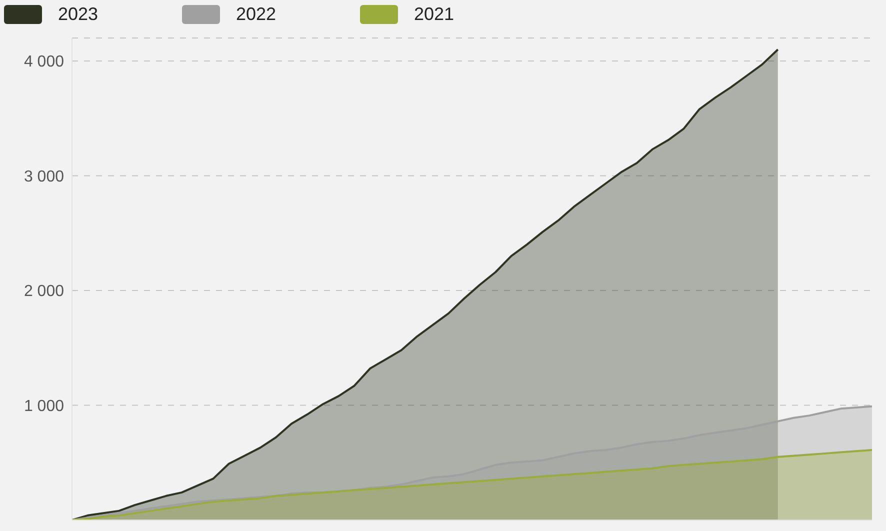  Describe the element at coordinates (78, 14) in the screenshot. I see `legend-label: 2023` at that location.